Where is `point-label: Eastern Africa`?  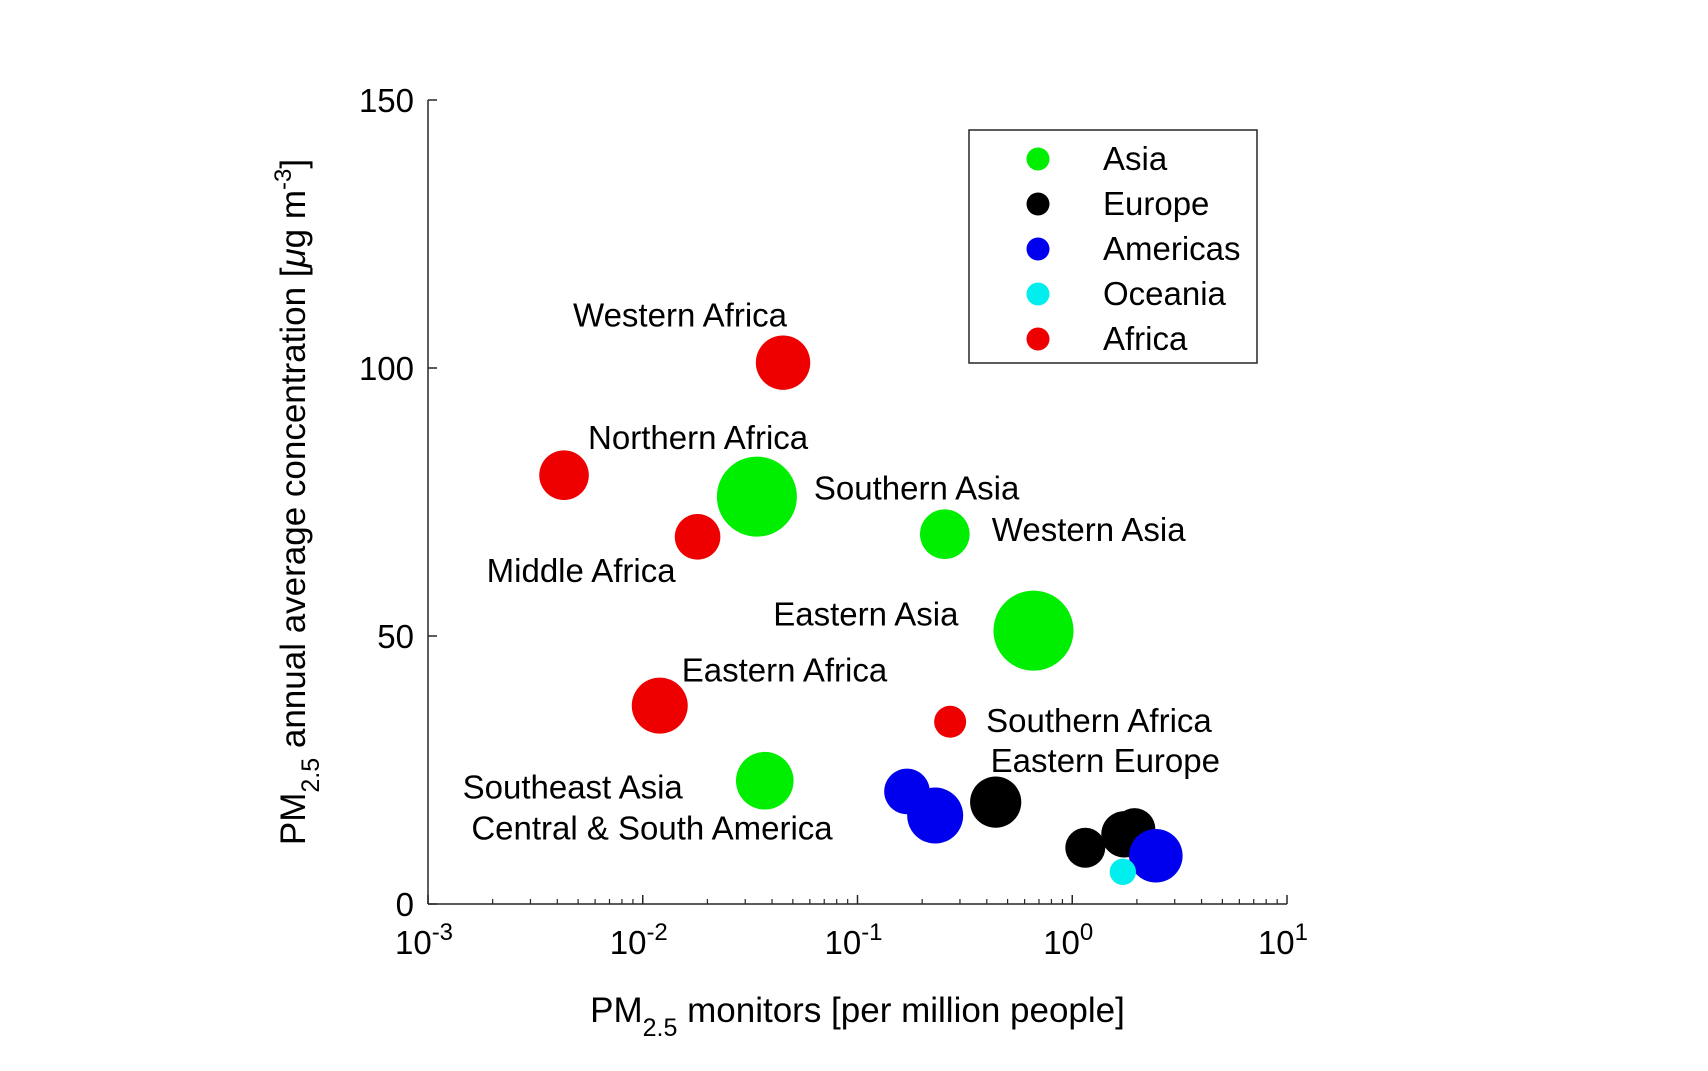 point-label: Eastern Africa is located at coordinates (785, 670).